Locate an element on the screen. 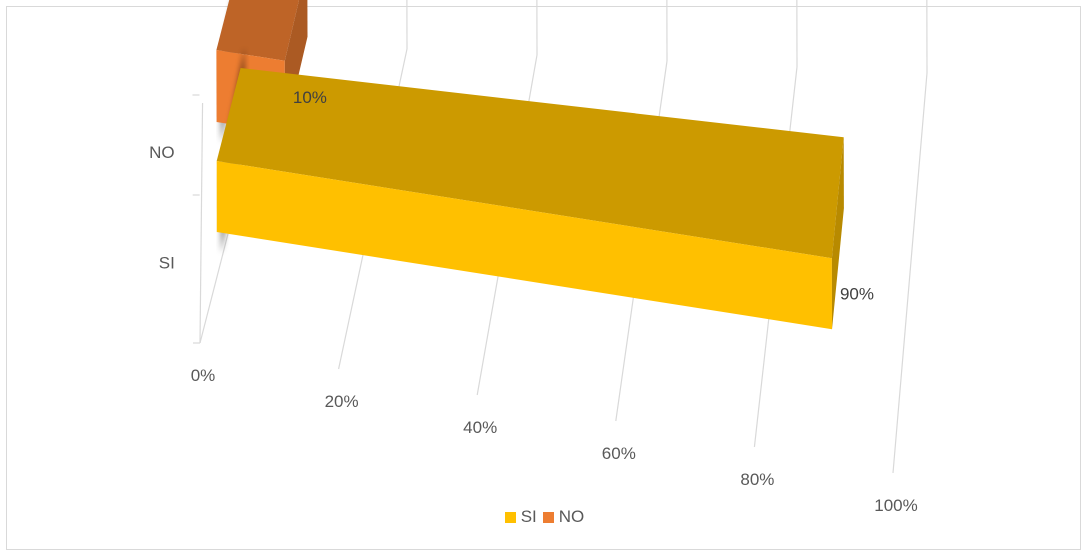 The image size is (1089, 557). legend-item-no: NO is located at coordinates (563, 517).